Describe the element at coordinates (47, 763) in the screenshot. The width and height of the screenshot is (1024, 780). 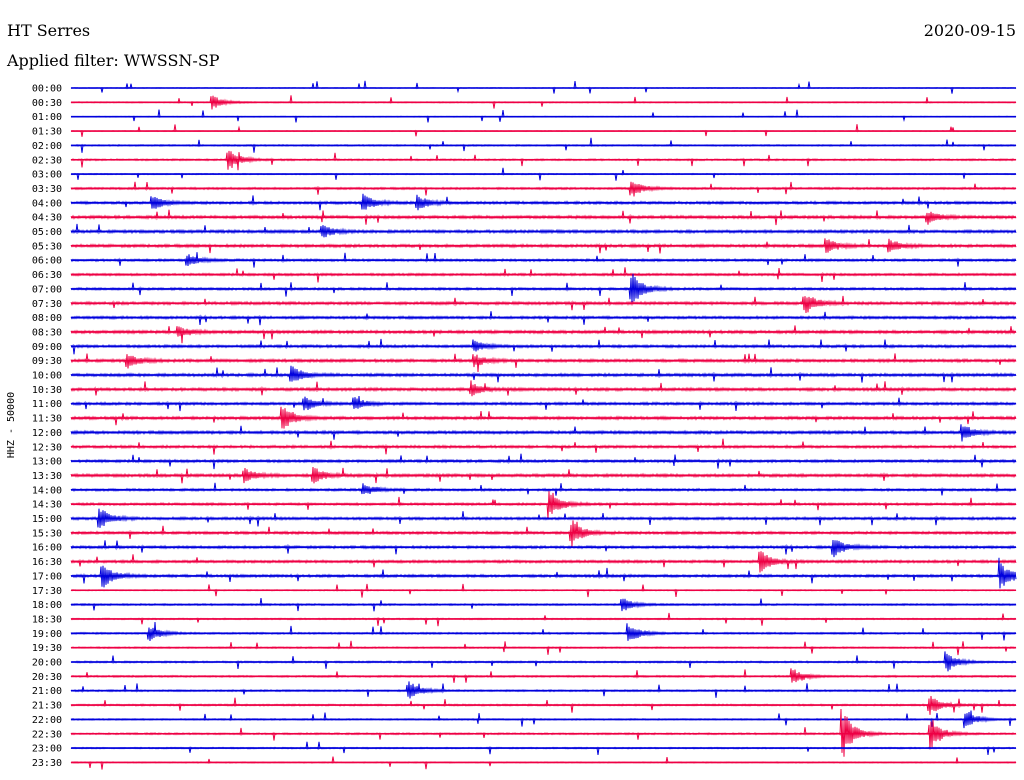
I see `row-time-label: 23:30` at that location.